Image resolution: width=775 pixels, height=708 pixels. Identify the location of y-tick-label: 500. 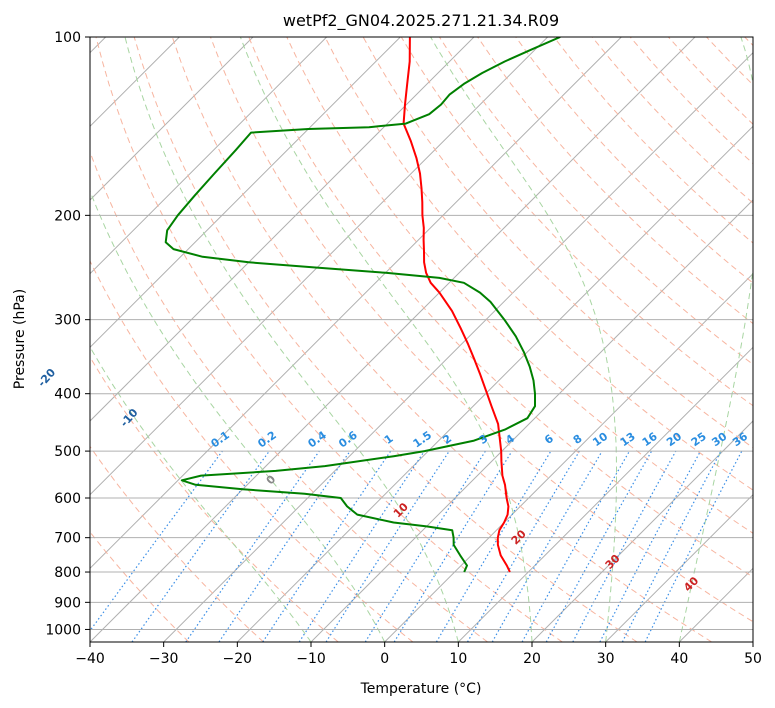
(67, 452).